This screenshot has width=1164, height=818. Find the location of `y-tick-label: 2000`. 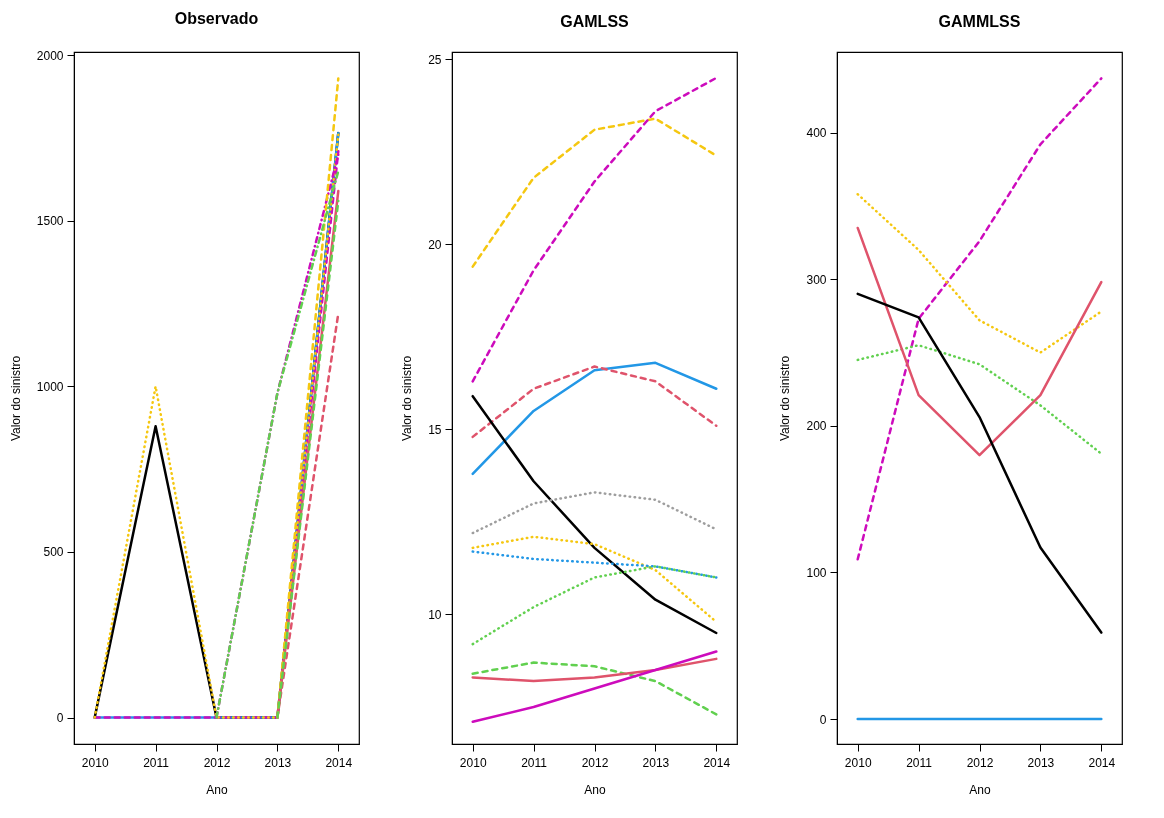

y-tick-label: 2000 is located at coordinates (50, 55).